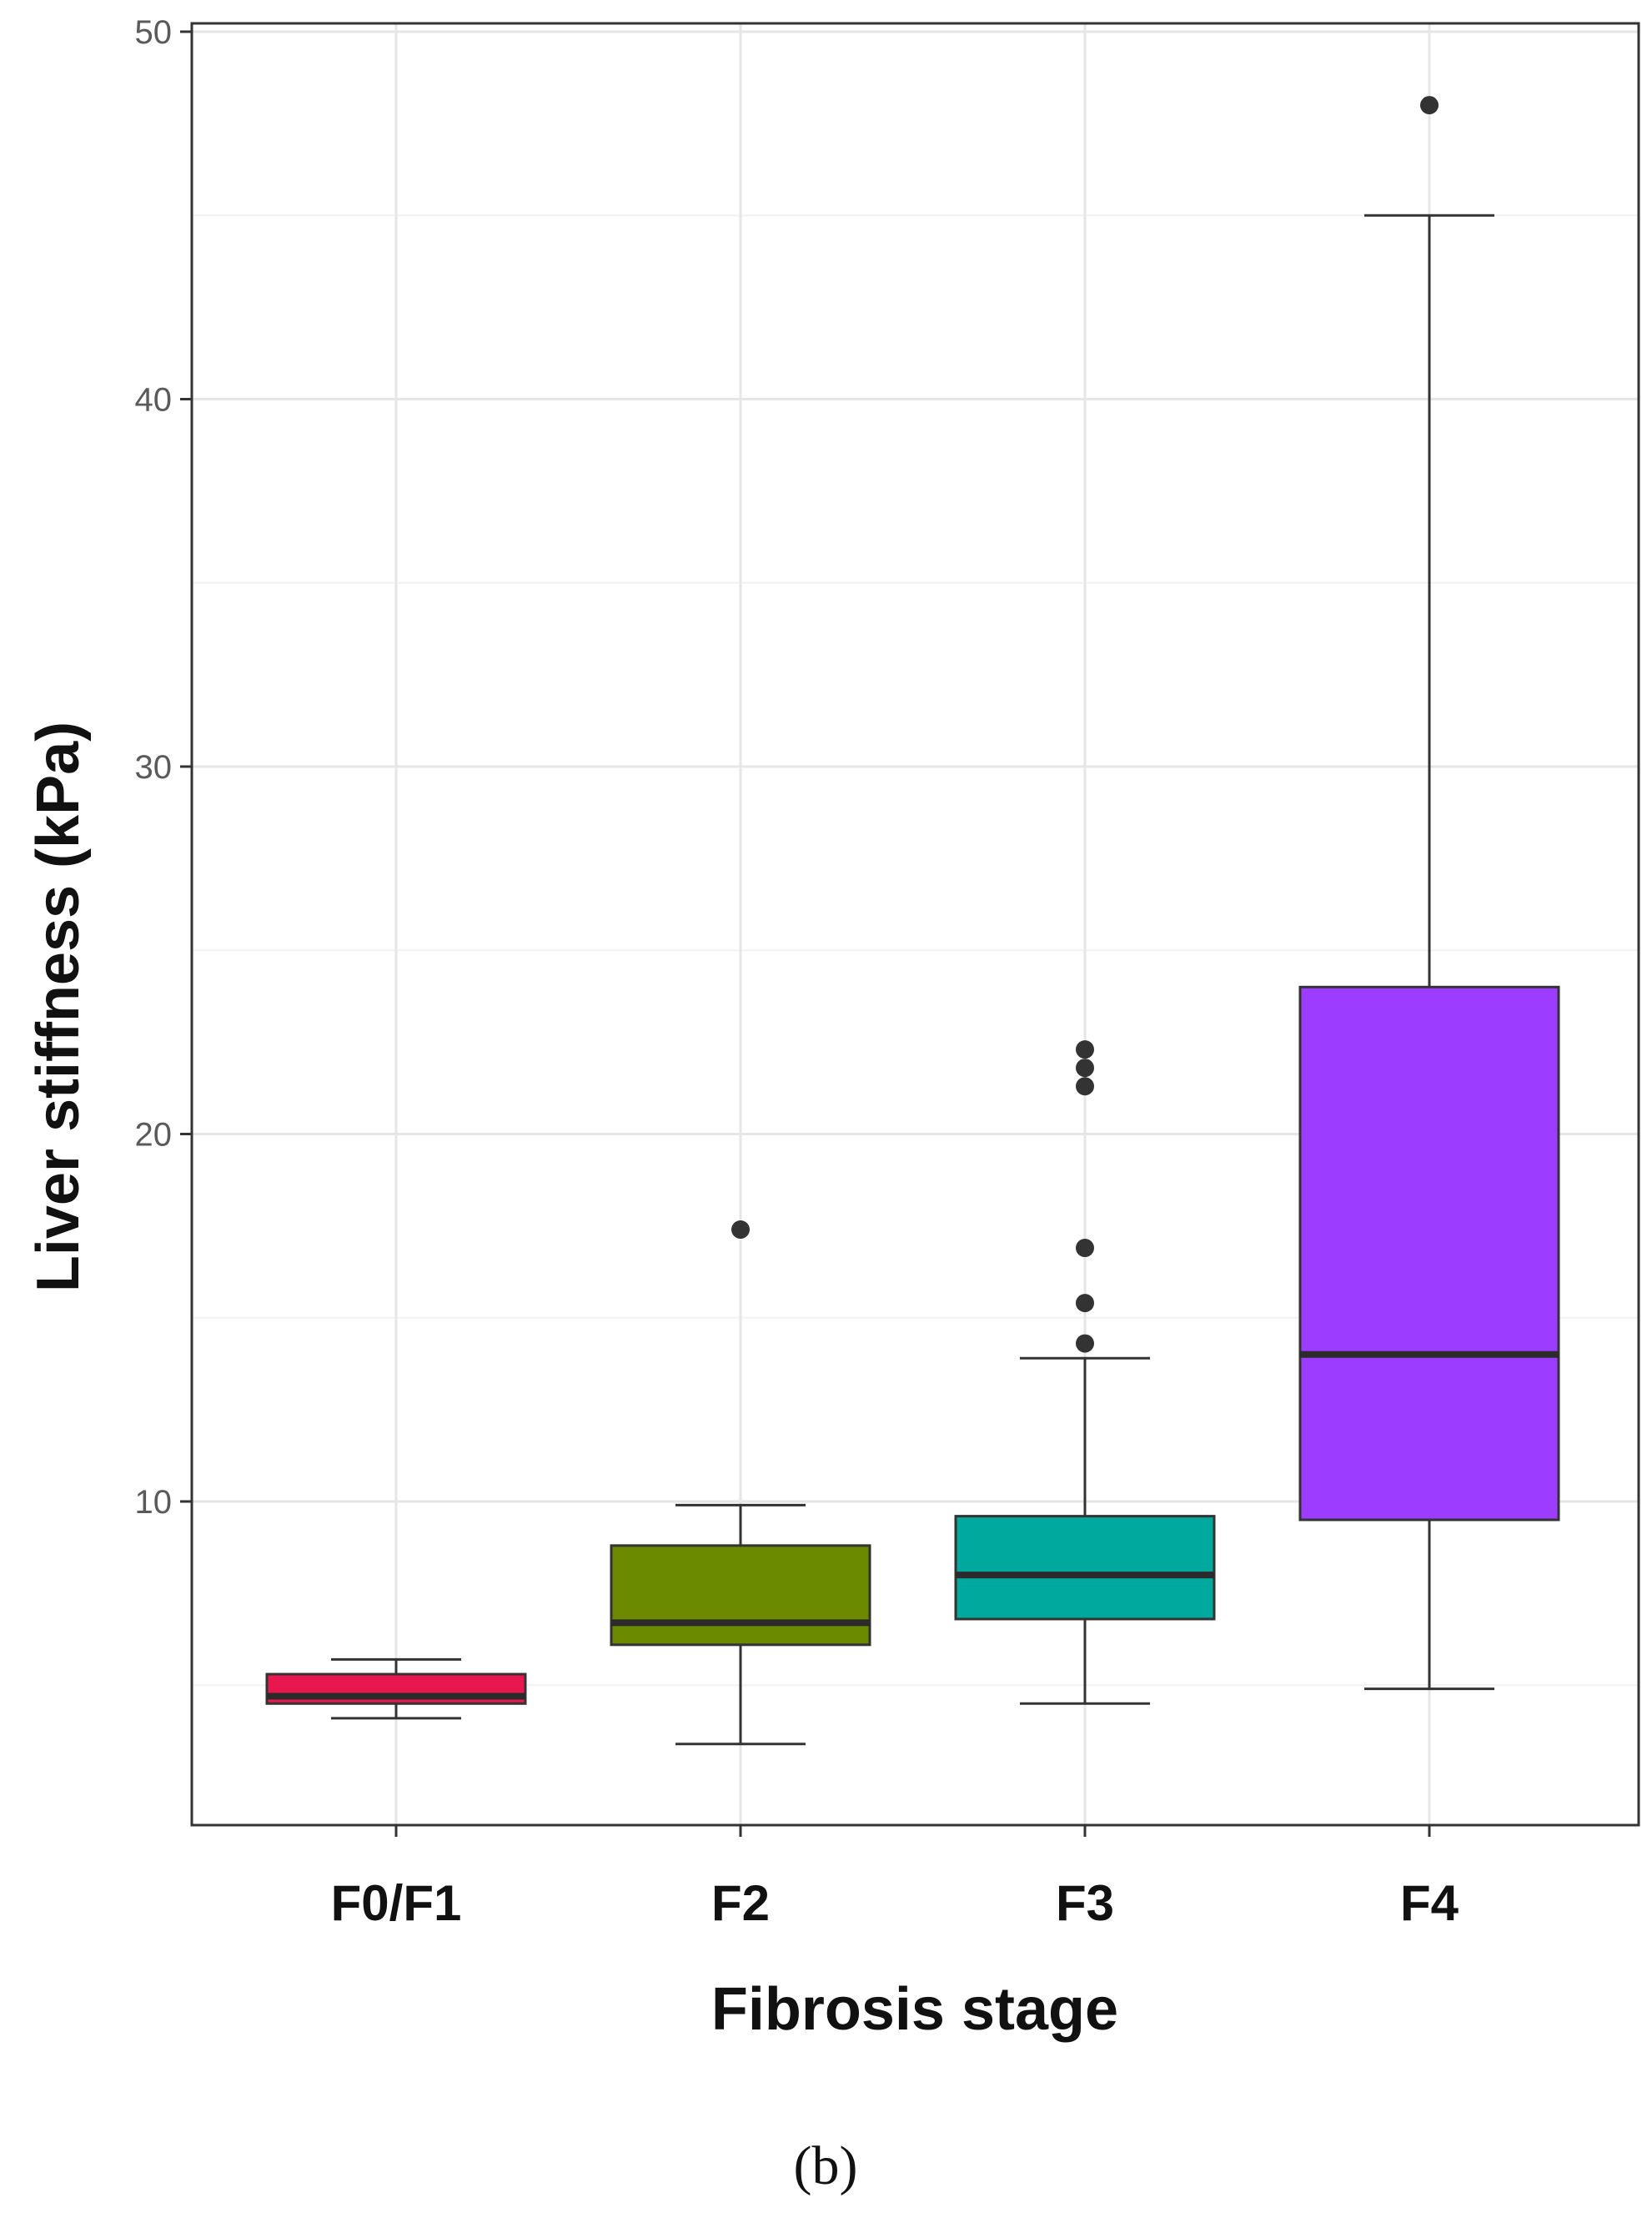  Describe the element at coordinates (1429, 894) in the screenshot. I see `box-F4` at that location.